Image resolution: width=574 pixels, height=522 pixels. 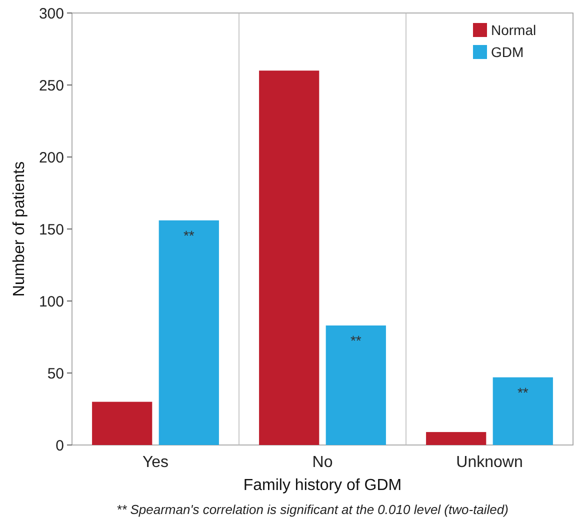 I want to click on y-tick-label: 250, so click(x=51, y=85).